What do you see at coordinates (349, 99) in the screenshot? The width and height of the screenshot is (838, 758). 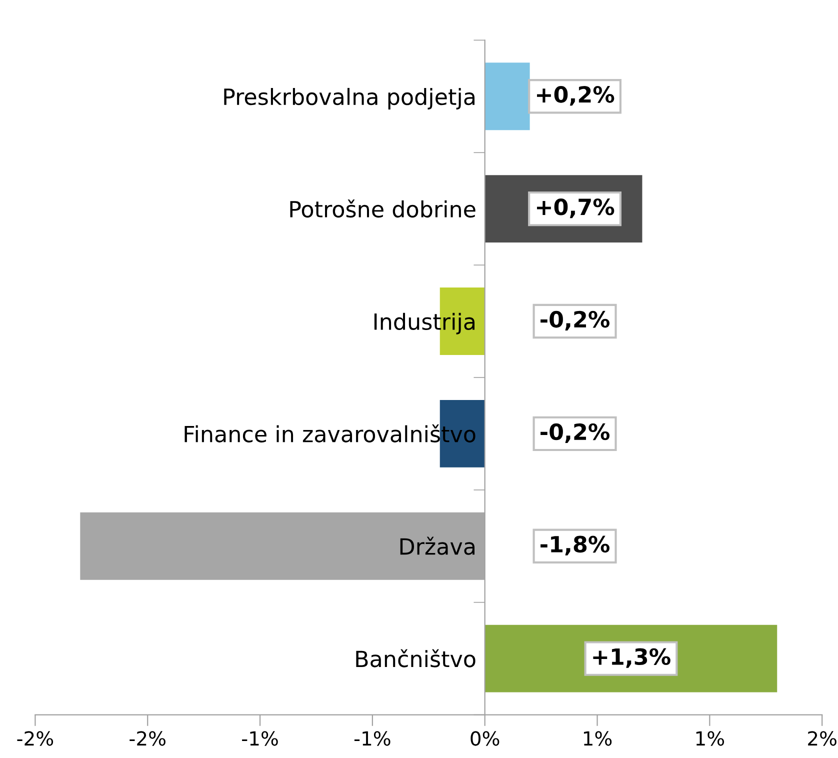 I see `y-tick-label: Preskrbovalna podjetja` at bounding box center [349, 99].